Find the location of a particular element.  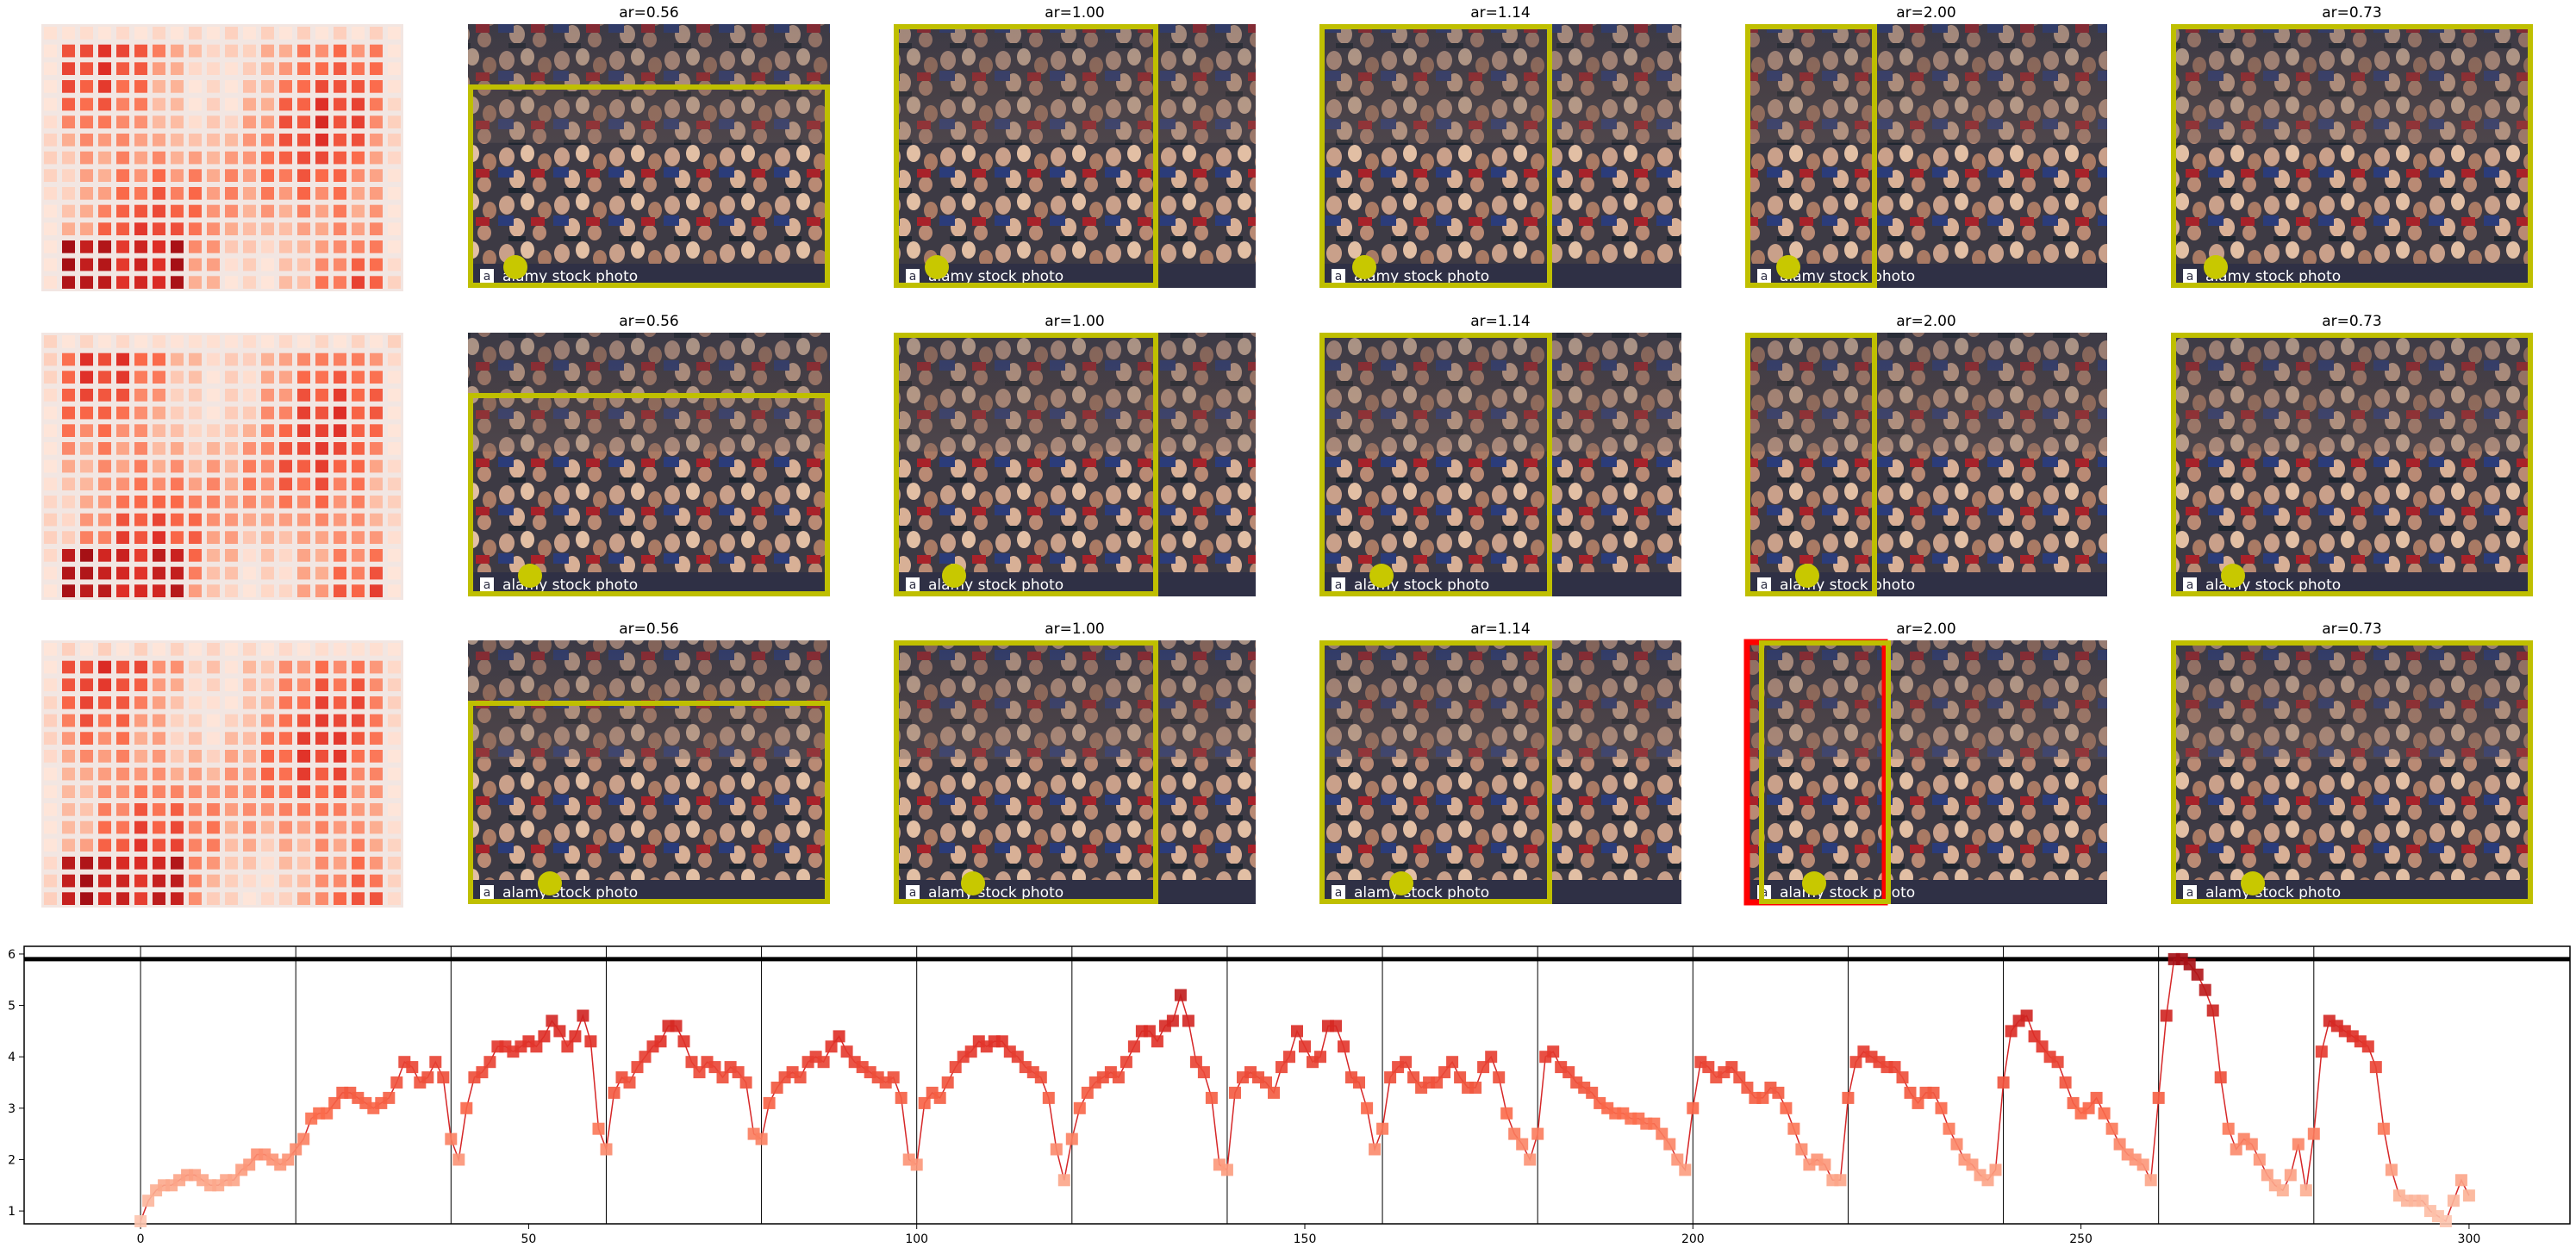

crop-center-dot is located at coordinates (973, 883).